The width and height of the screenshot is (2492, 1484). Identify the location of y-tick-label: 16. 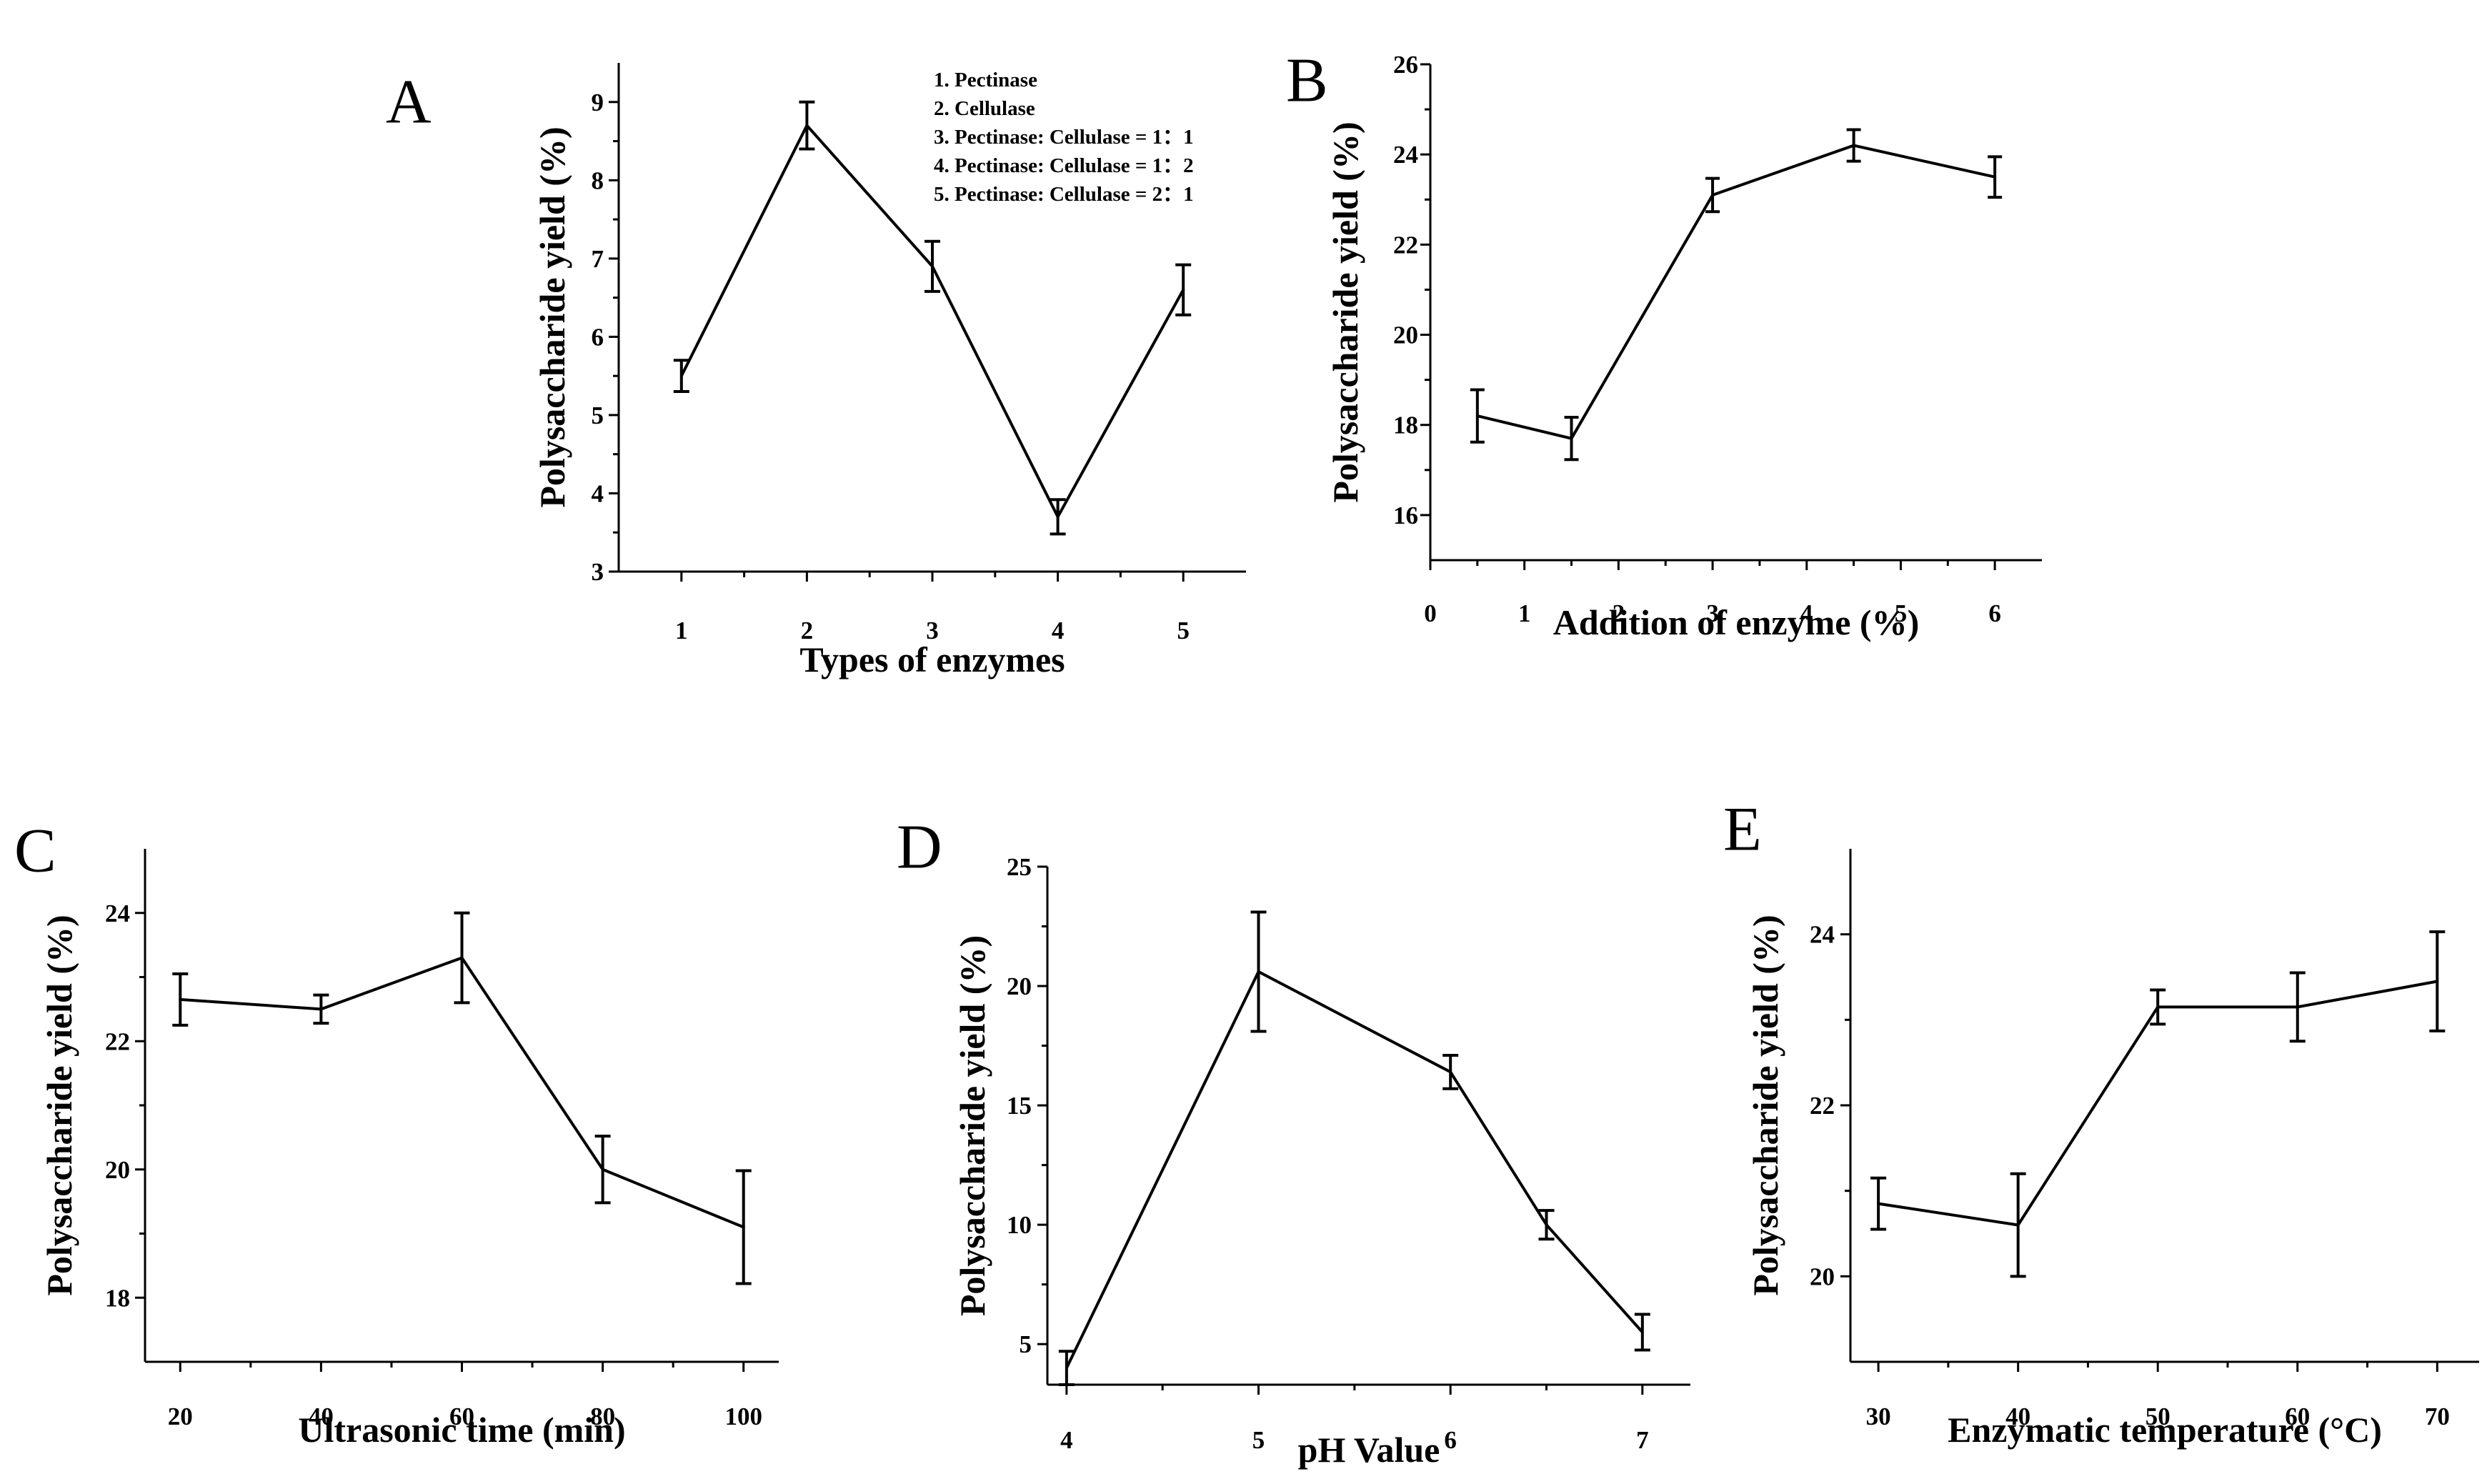
(1405, 516).